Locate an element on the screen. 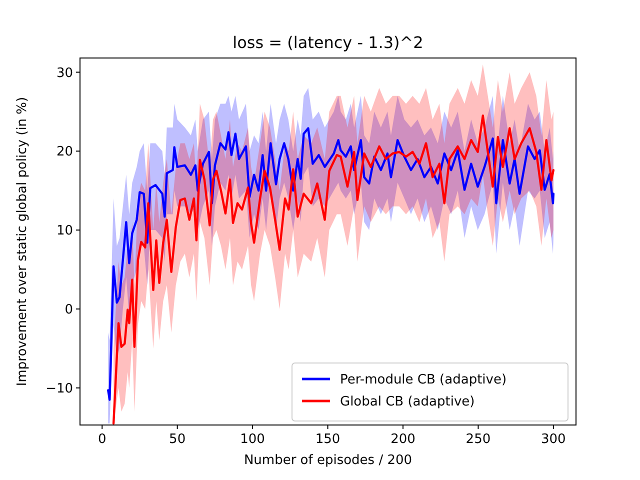  legend-label: Global CB (adaptive) is located at coordinates (407, 402).